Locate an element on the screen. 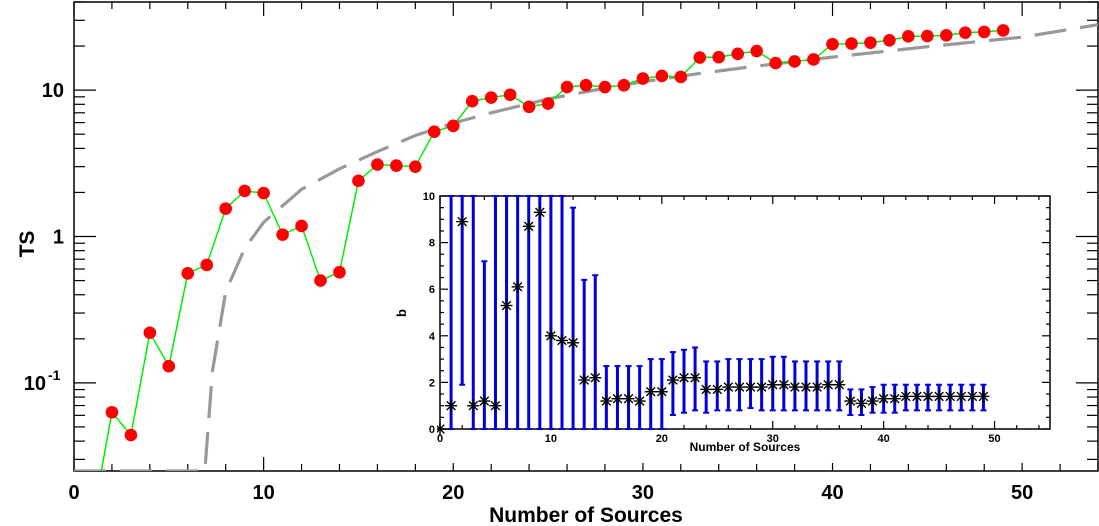 Image resolution: width=1099 pixels, height=526 pixels. main-y-tick-label: 10 is located at coordinates (53, 91).